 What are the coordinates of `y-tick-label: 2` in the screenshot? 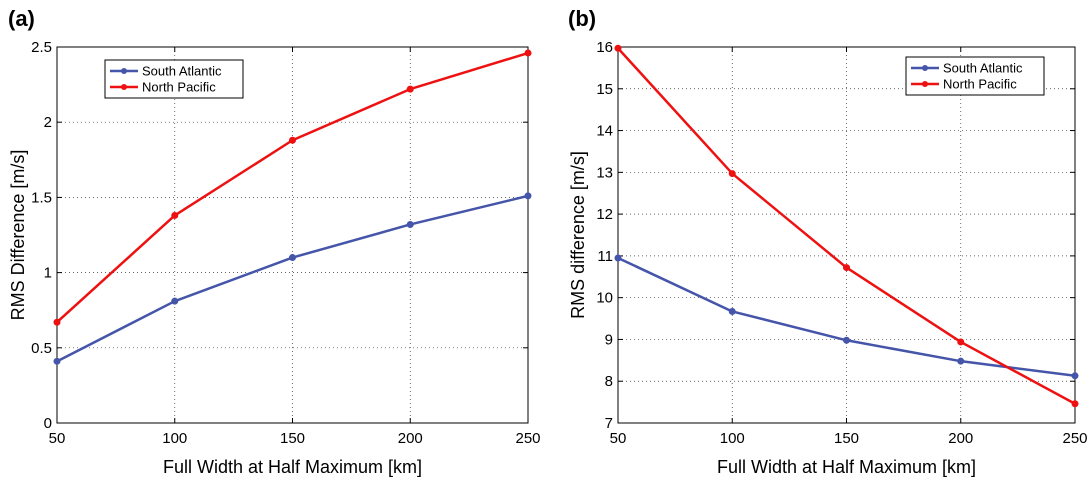 It's located at (48, 122).